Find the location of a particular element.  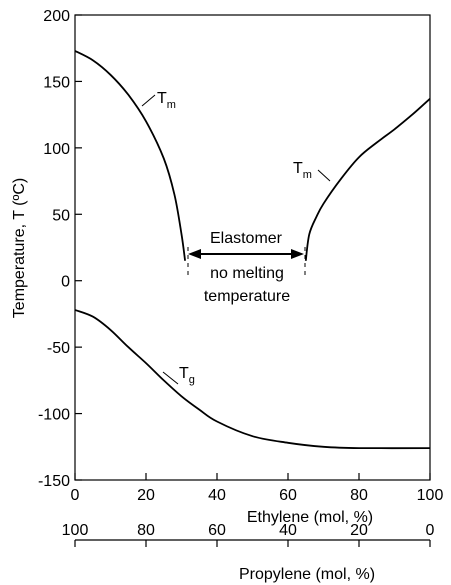

y-tick-label: -150 is located at coordinates (54, 481).